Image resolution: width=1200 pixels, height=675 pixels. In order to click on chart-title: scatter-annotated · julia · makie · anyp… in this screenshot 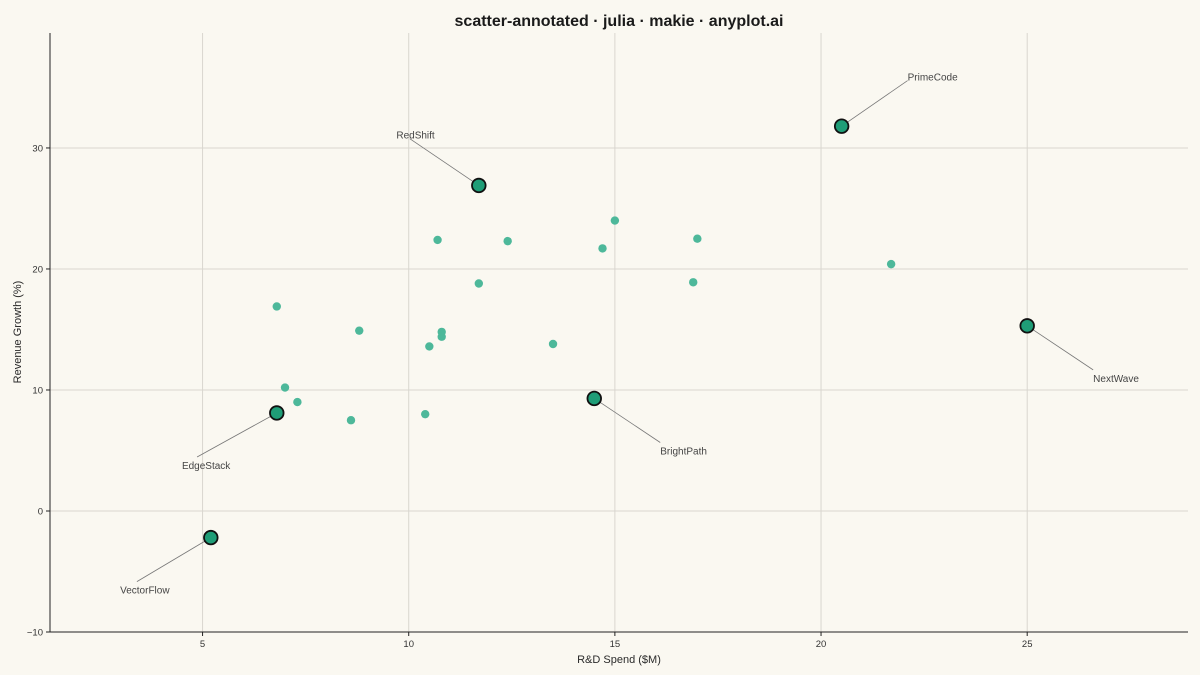, I will do `click(619, 21)`.